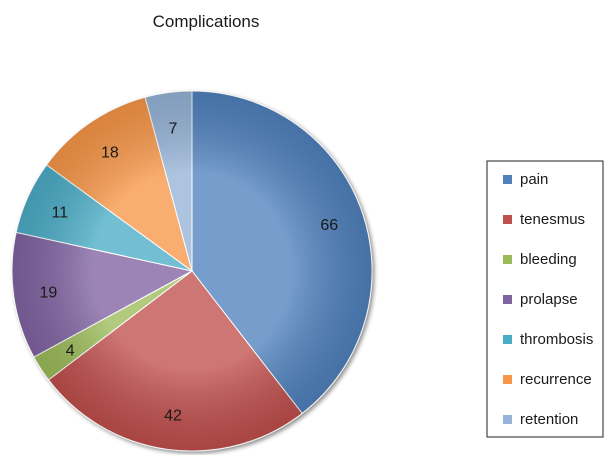 This screenshot has width=609, height=455. What do you see at coordinates (507, 419) in the screenshot?
I see `legend-swatch-retention` at bounding box center [507, 419].